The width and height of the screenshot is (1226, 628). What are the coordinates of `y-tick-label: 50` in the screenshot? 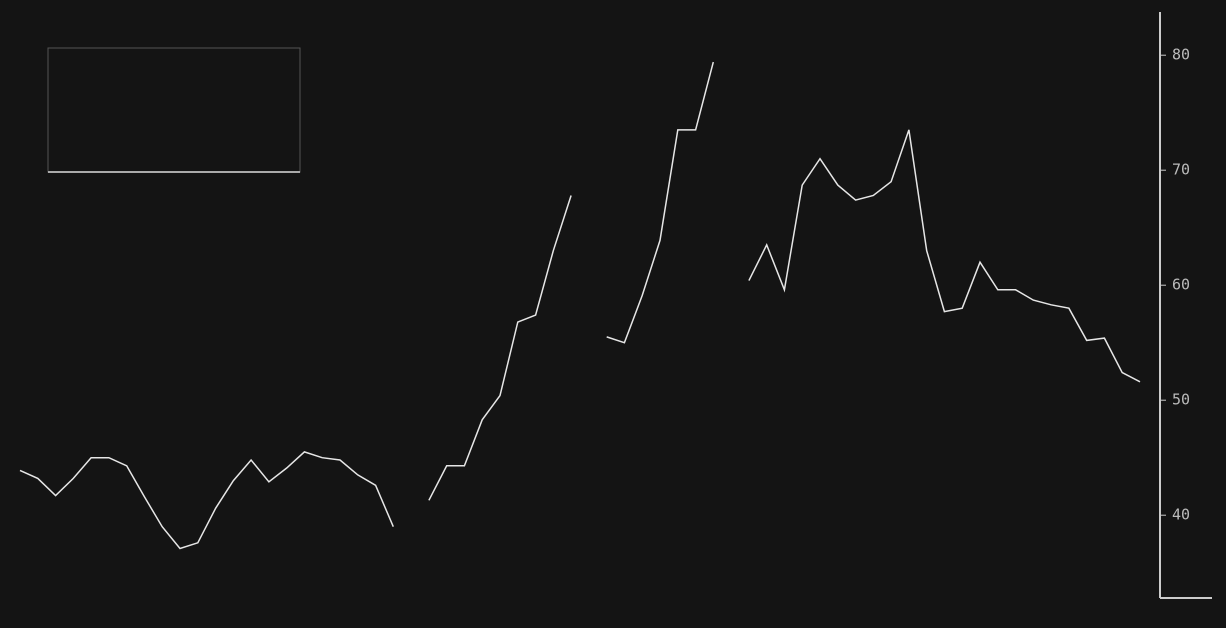 It's located at (1181, 400).